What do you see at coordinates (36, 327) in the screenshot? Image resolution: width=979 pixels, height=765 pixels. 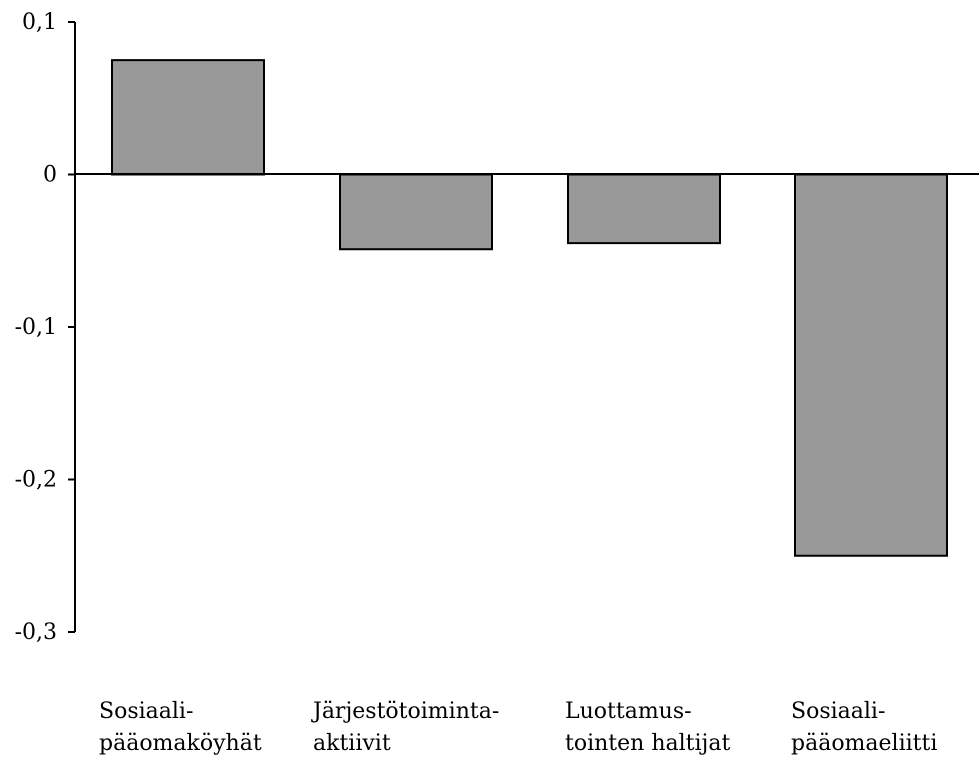 I see `y-tick-label: -0,1` at bounding box center [36, 327].